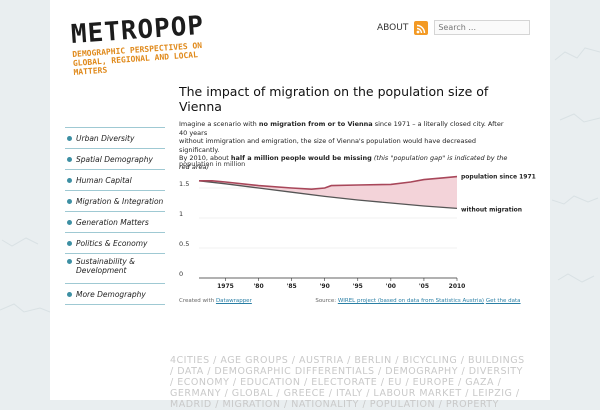 Image resolution: width=600 pixels, height=410 pixels. Describe the element at coordinates (181, 214) in the screenshot. I see `y-tick-label: 1` at that location.